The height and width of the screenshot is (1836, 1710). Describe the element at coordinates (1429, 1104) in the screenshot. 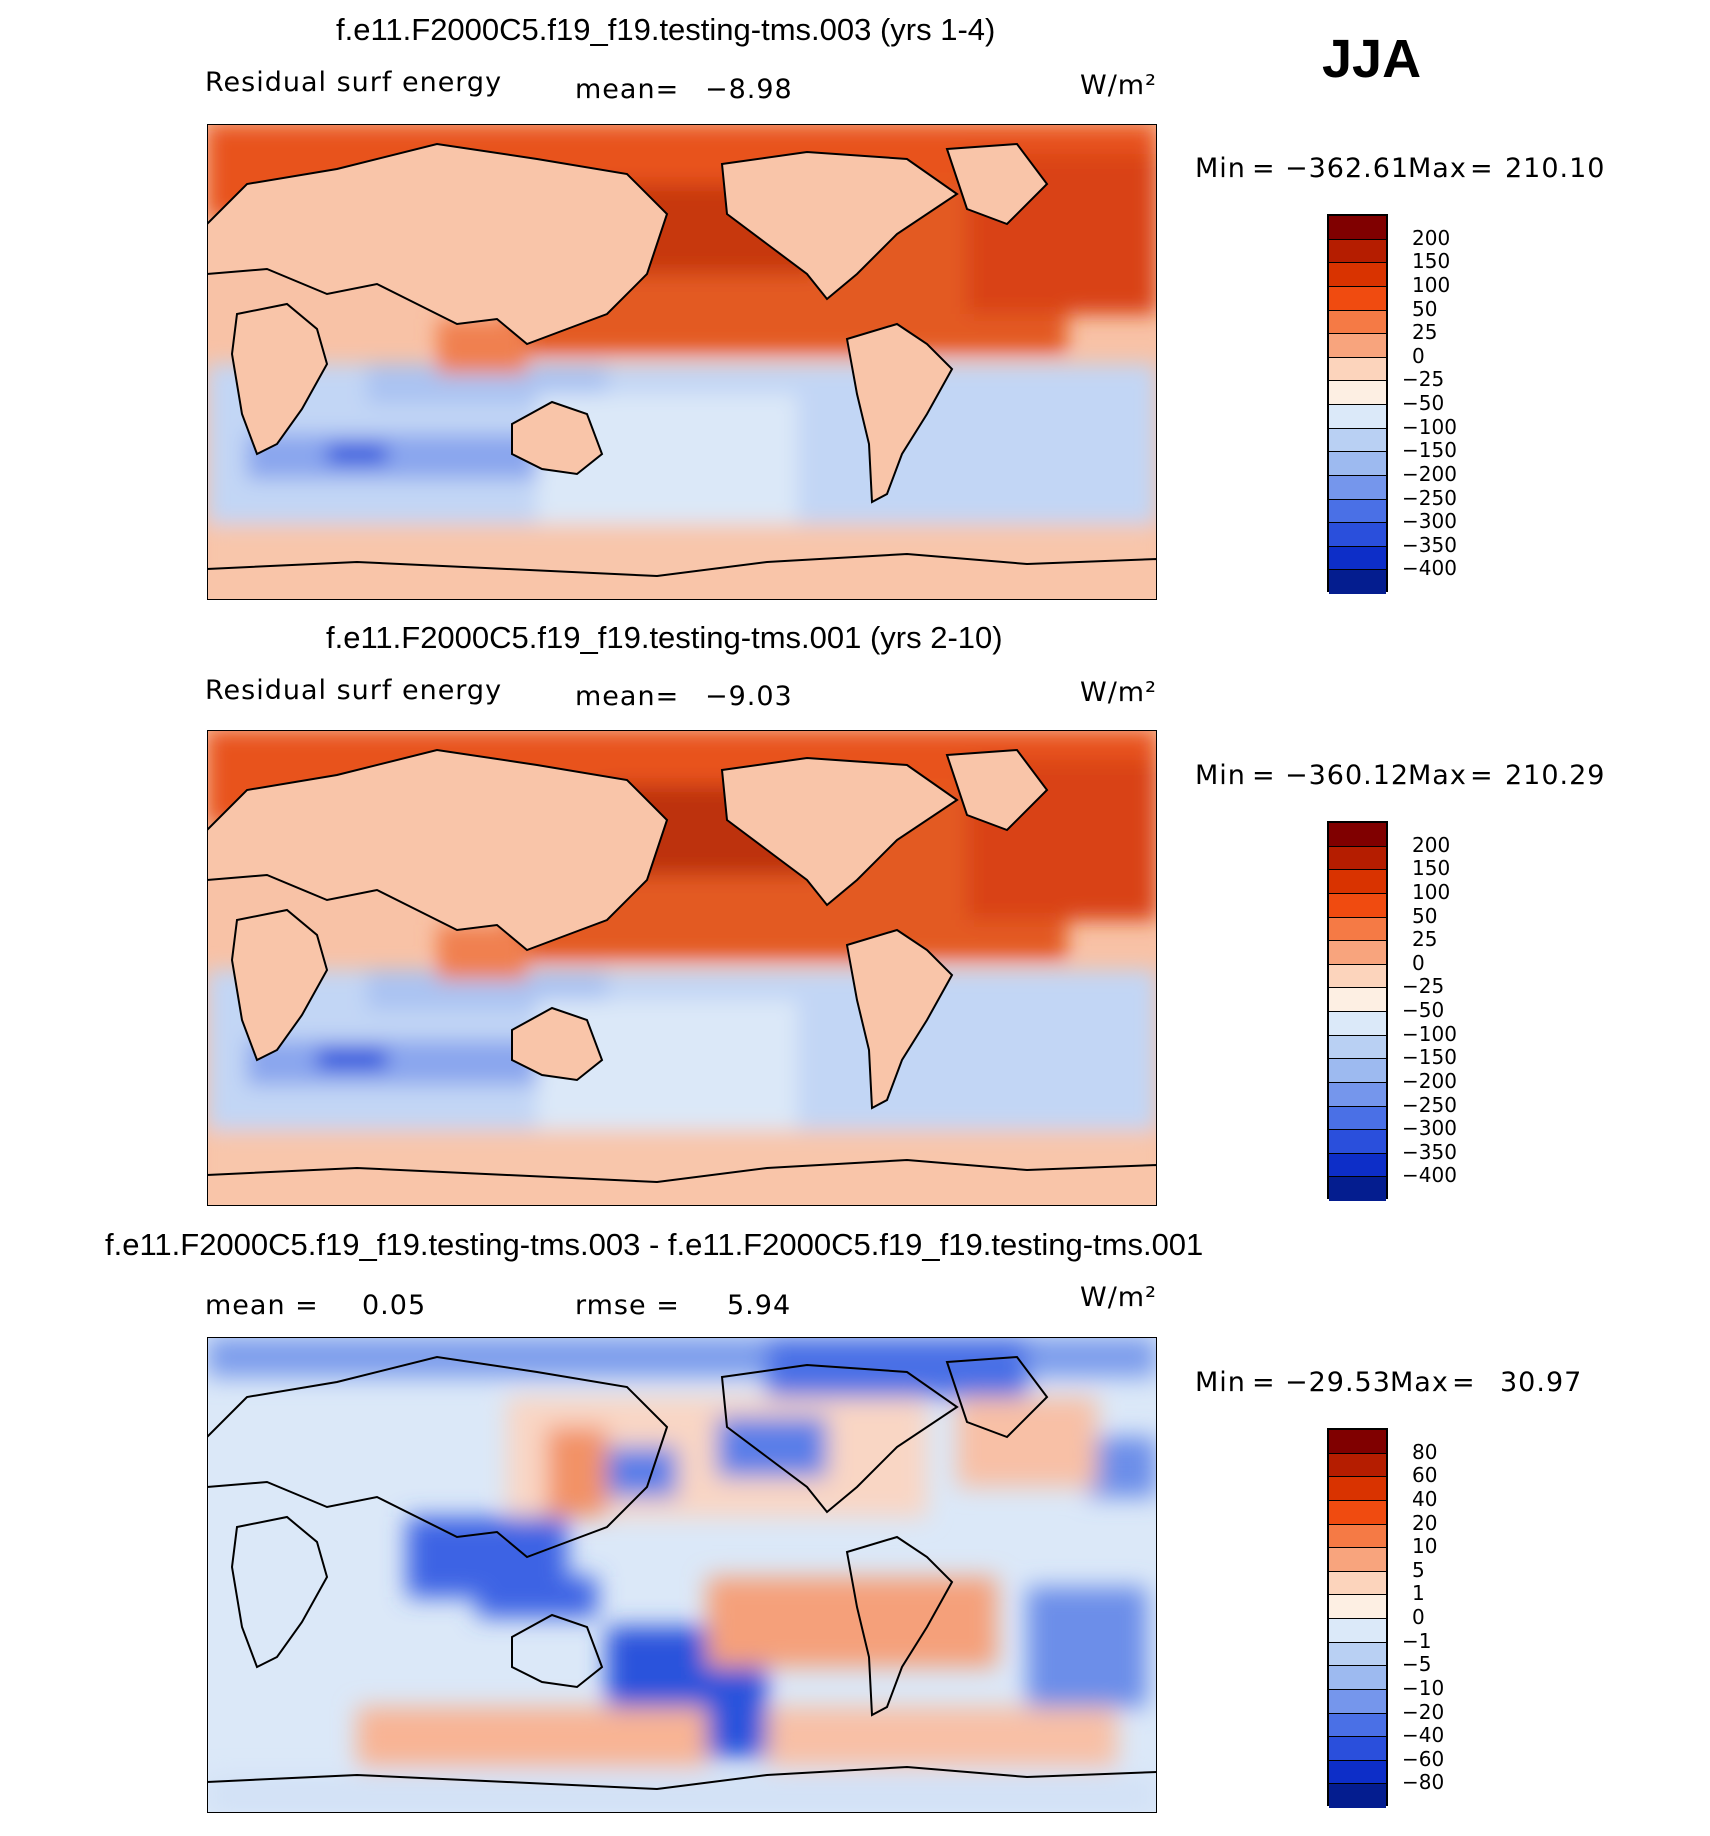

I see `panel2-colorbar-tick-label: −250` at that location.